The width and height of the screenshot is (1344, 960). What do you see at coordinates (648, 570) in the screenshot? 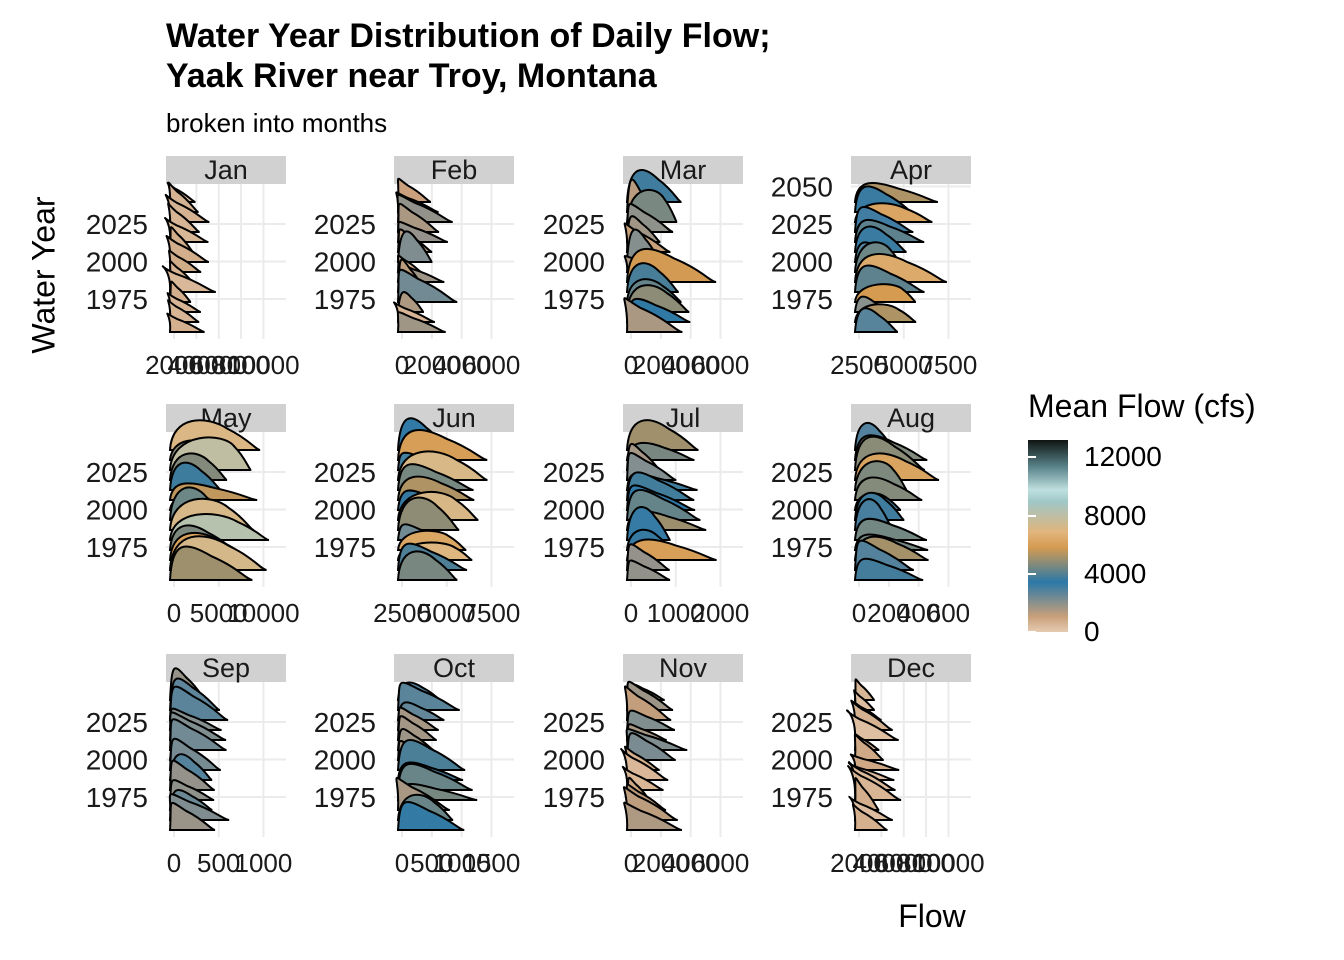
I see `facet-jul-ridge` at bounding box center [648, 570].